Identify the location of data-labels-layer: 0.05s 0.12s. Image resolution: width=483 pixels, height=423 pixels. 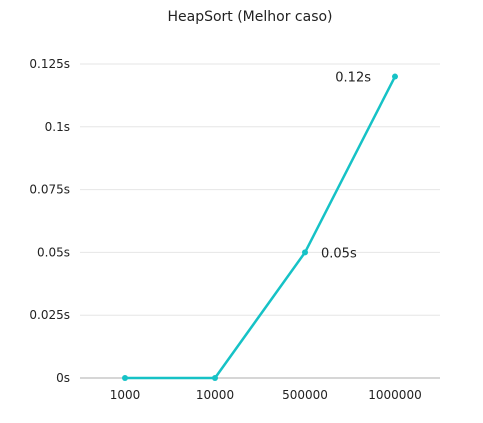
(346, 166).